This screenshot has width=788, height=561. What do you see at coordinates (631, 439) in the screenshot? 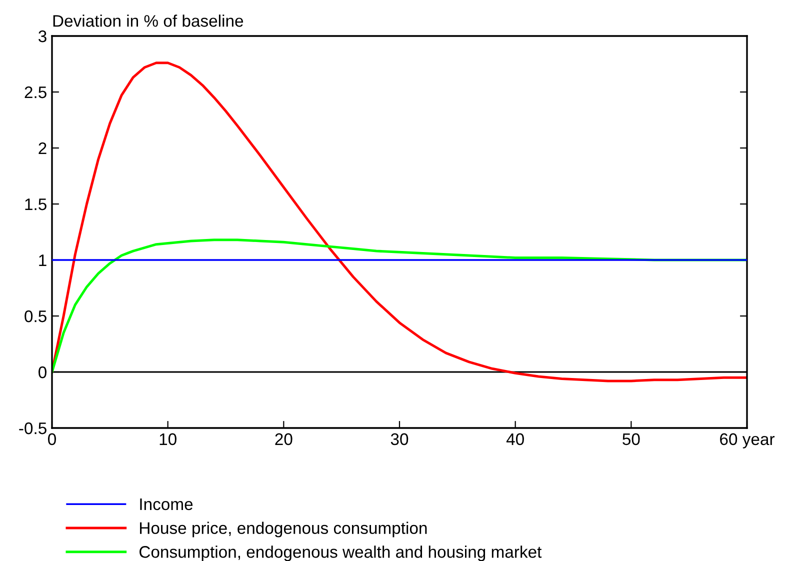
I see `x-tick-label: 50` at bounding box center [631, 439].